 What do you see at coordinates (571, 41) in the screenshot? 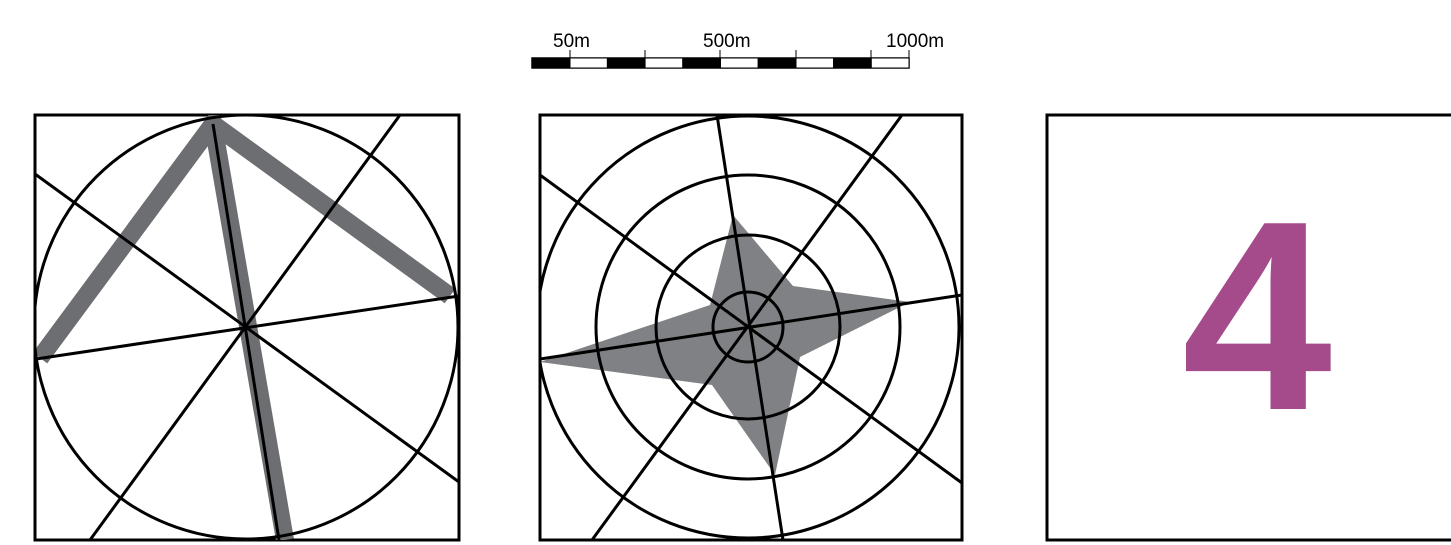
I see `scale-label-50m: 50m` at bounding box center [571, 41].